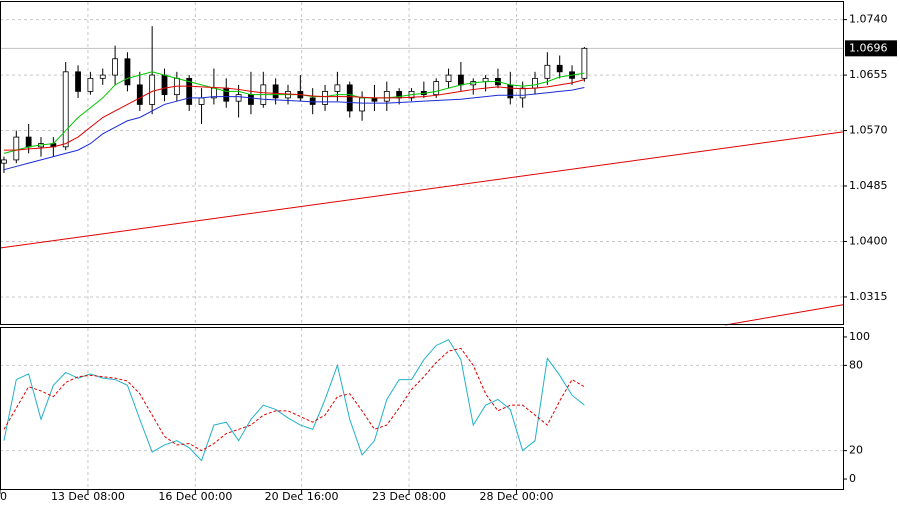 This screenshot has height=513, width=900. Describe the element at coordinates (856, 450) in the screenshot. I see `y-tick-label: 20` at that location.